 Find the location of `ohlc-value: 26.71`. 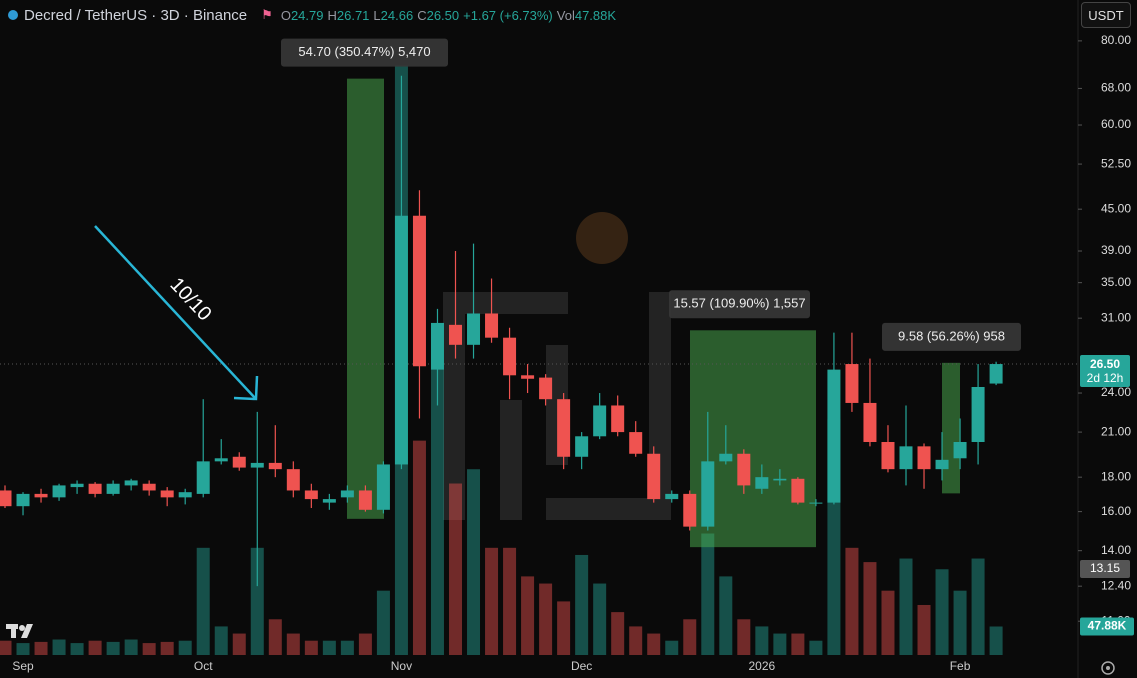

ohlc-value: 26.71 is located at coordinates (353, 15).